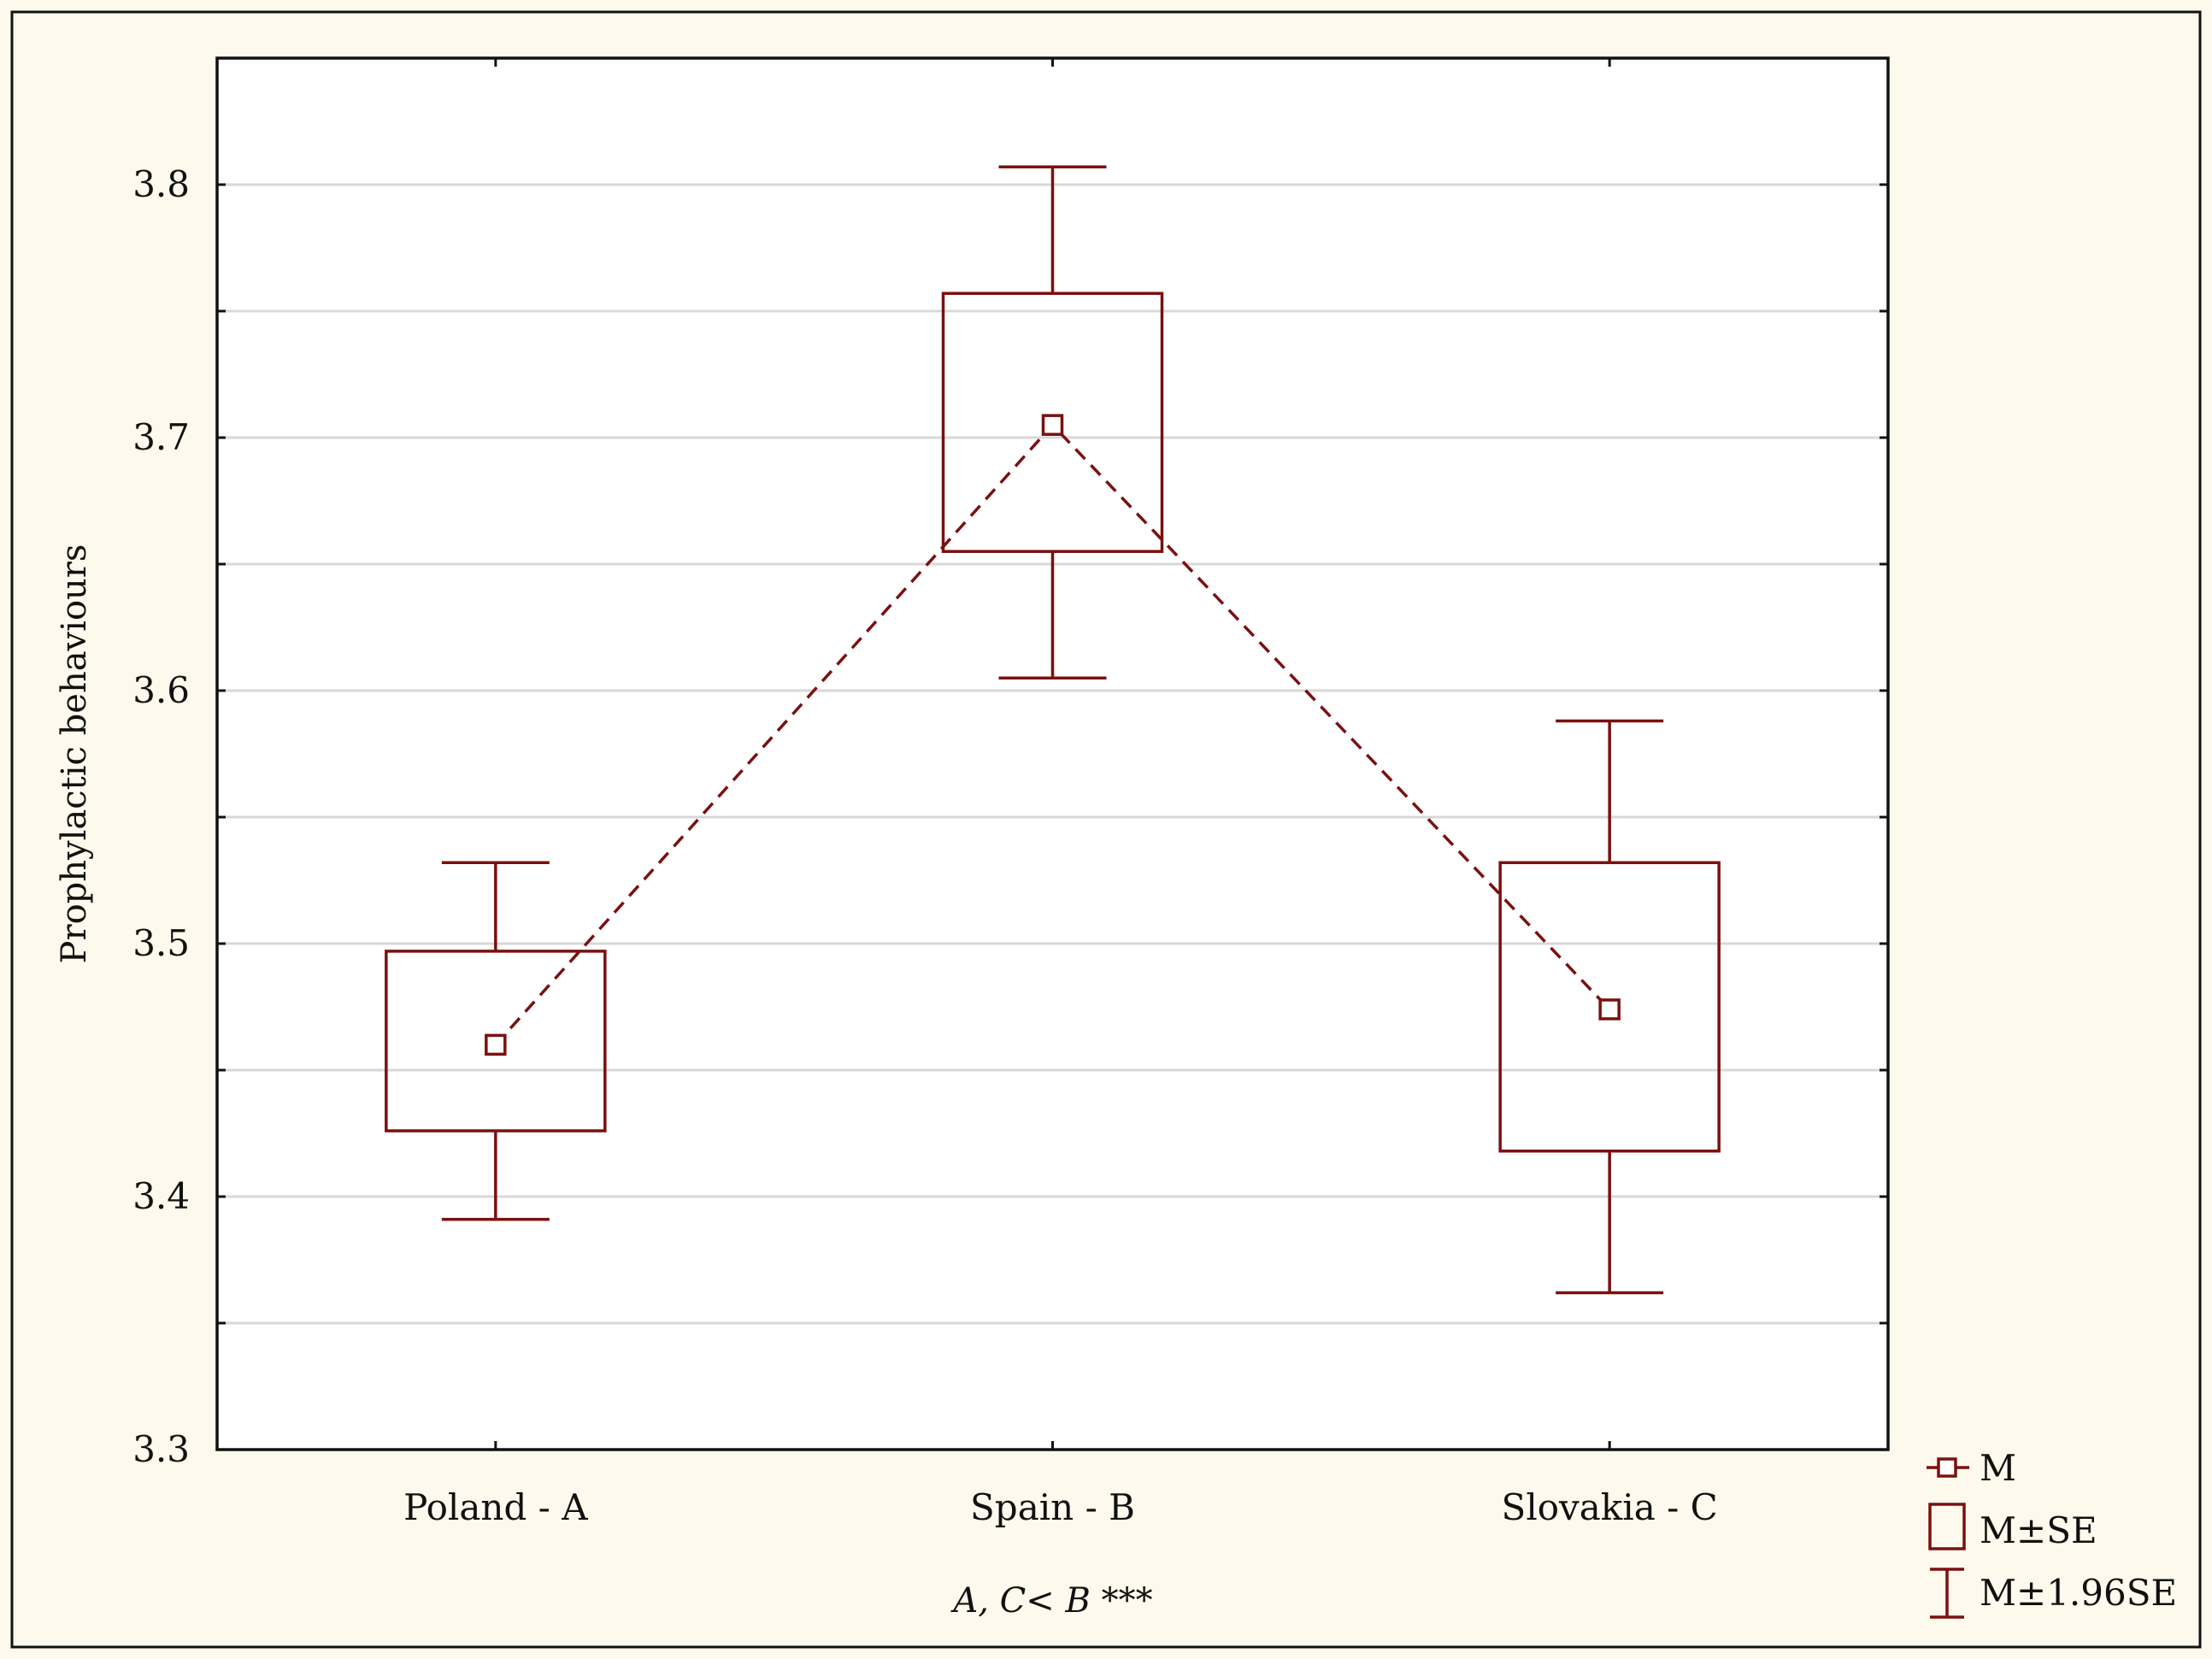 This screenshot has height=1659, width=2212. I want to click on y-axis-title: Prophylactic behaviours, so click(74, 754).